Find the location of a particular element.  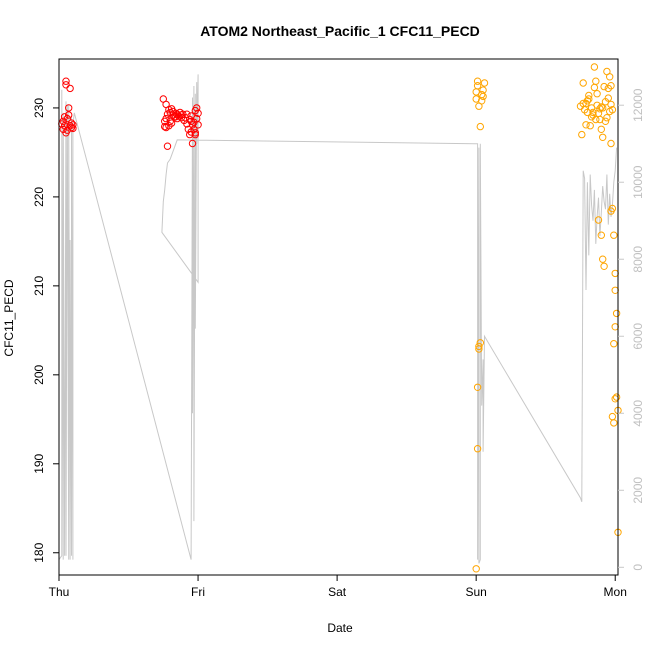

x-axis-label: Date is located at coordinates (340, 628).